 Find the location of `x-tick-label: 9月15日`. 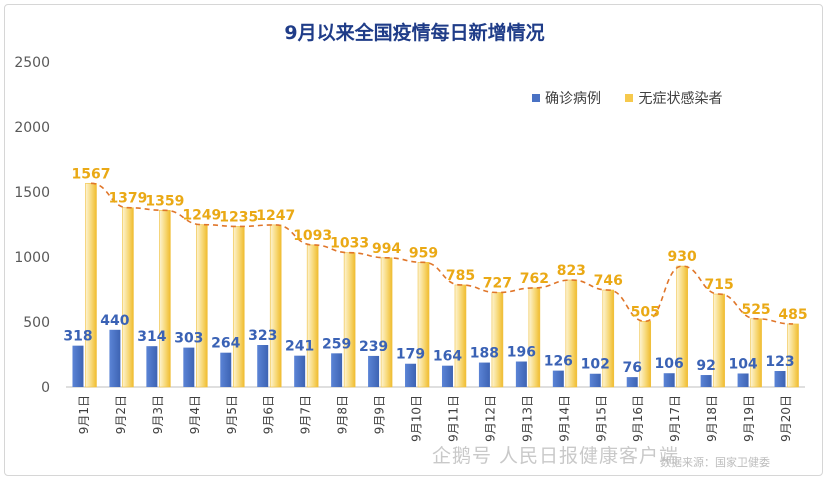

x-tick-label: 9月15日 is located at coordinates (601, 418).